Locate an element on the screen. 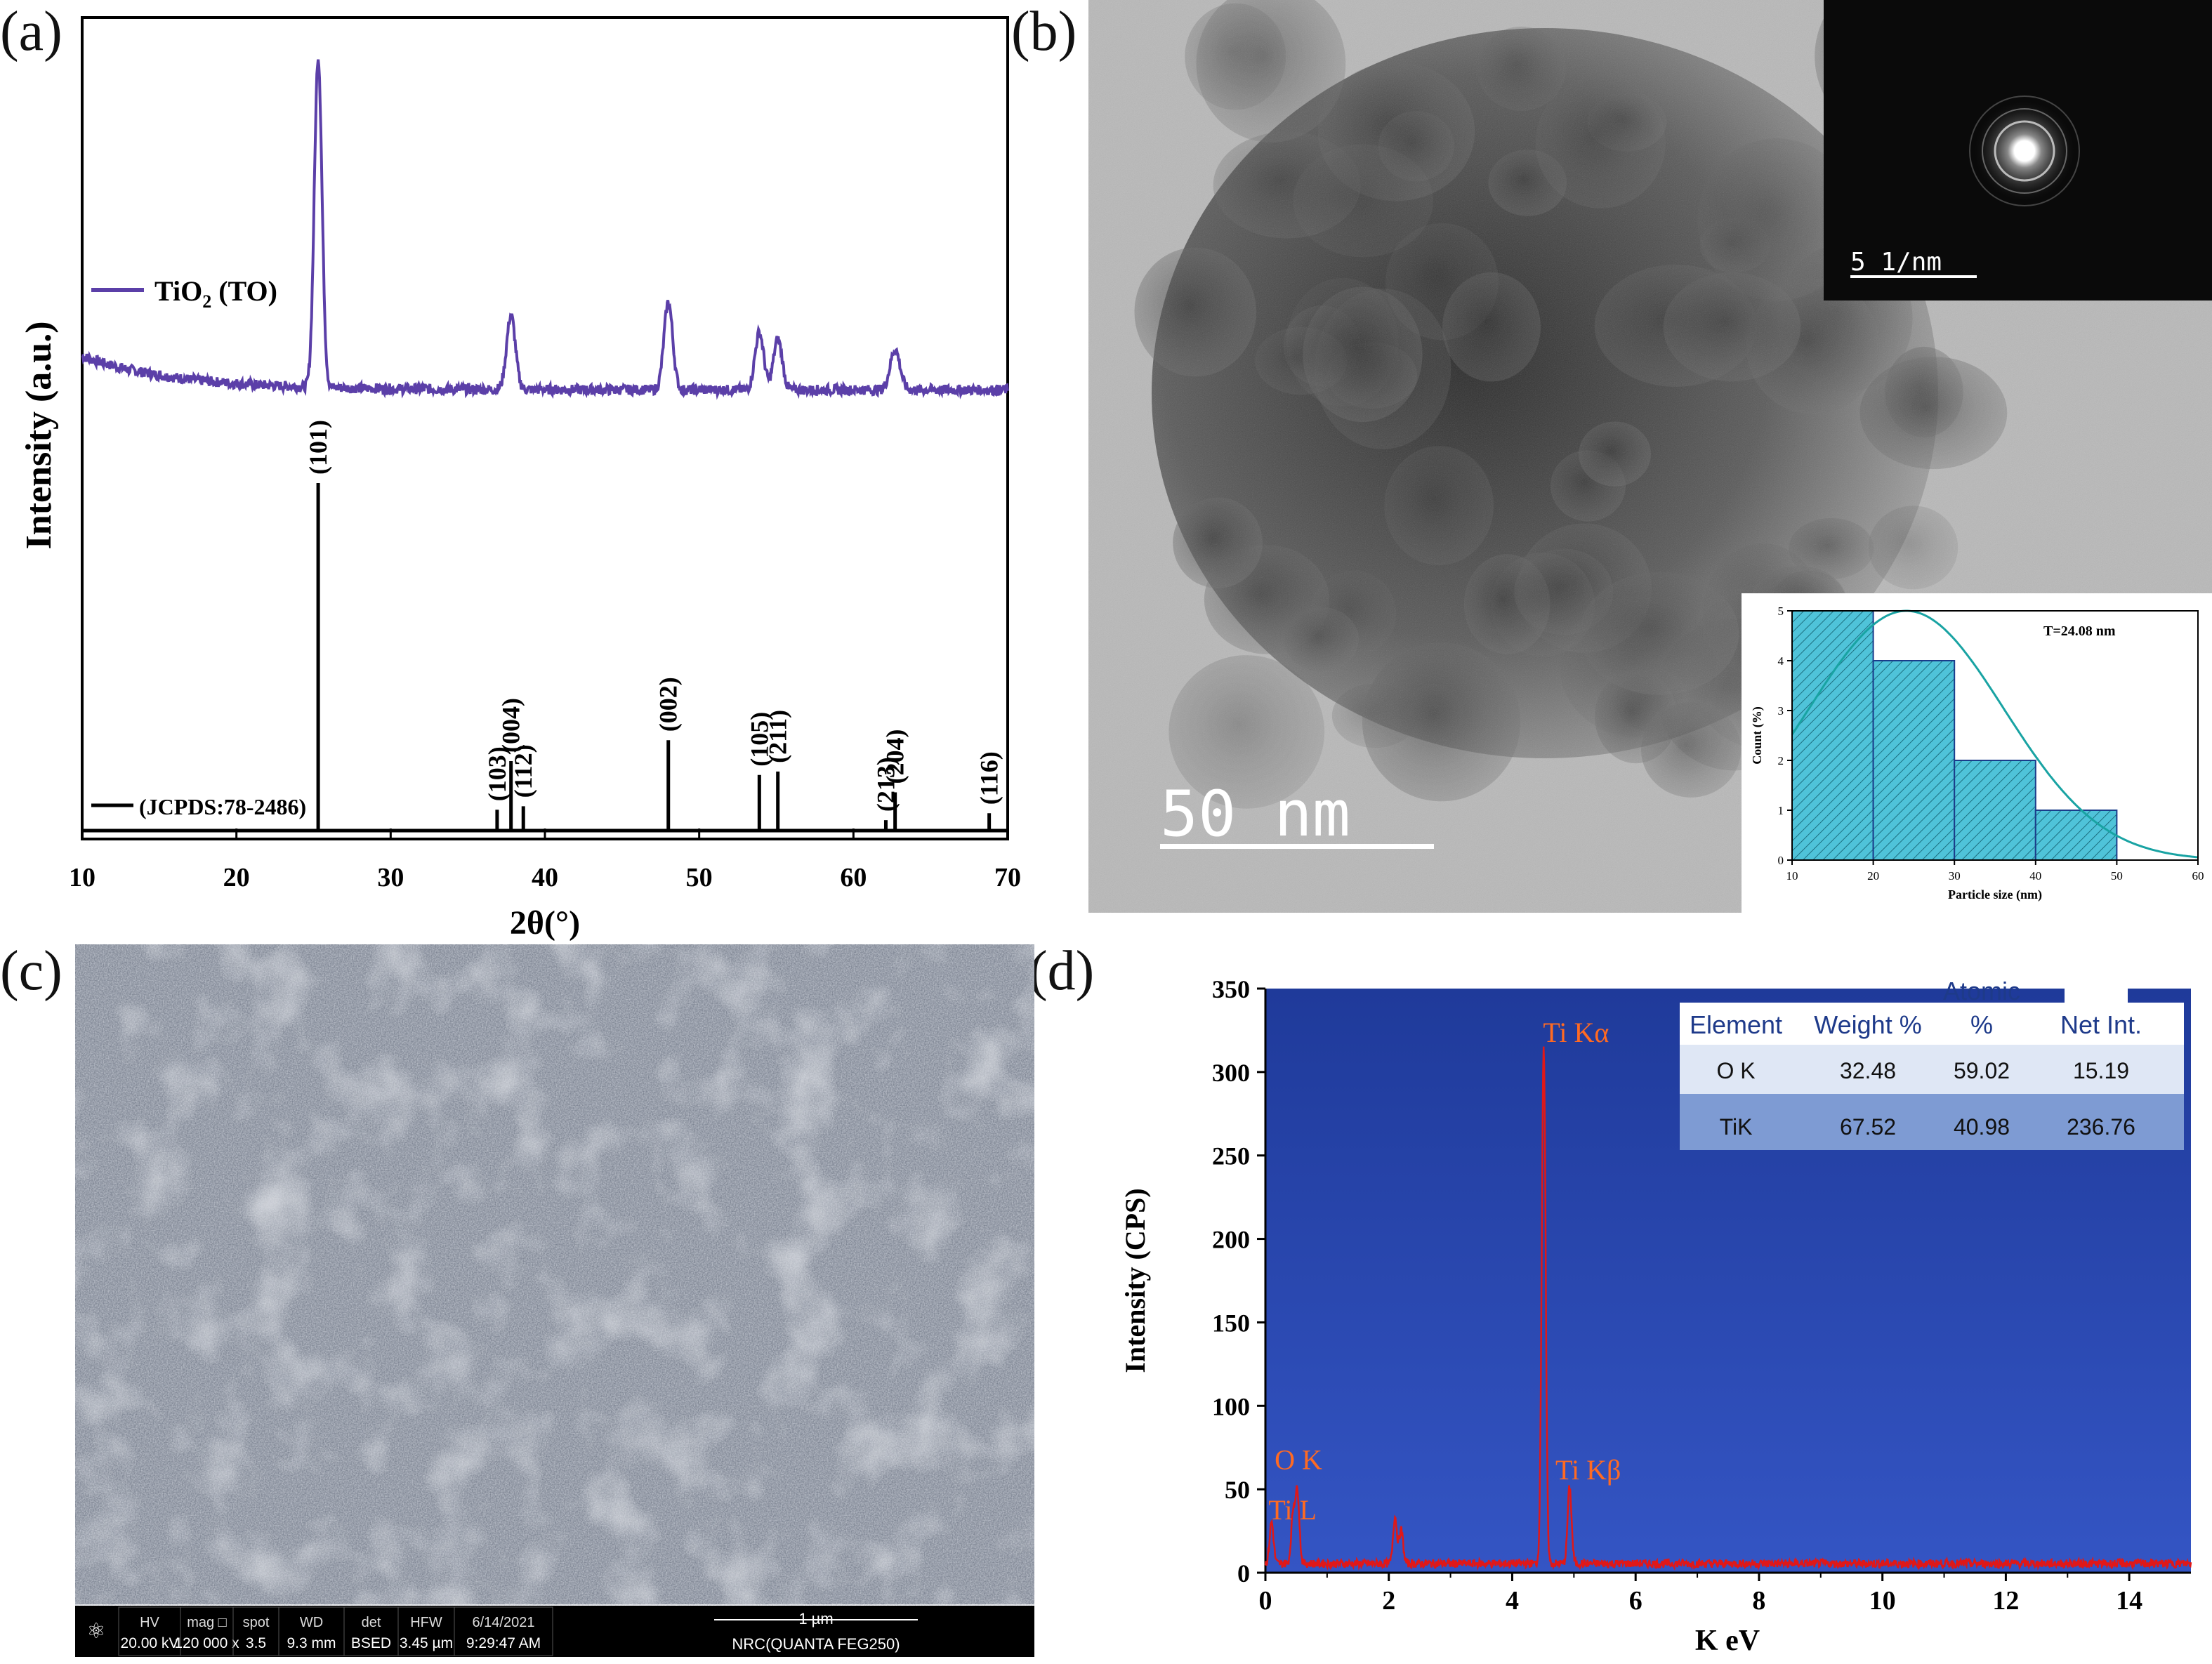  eds-table-cell: 15.19 is located at coordinates (2101, 1070).